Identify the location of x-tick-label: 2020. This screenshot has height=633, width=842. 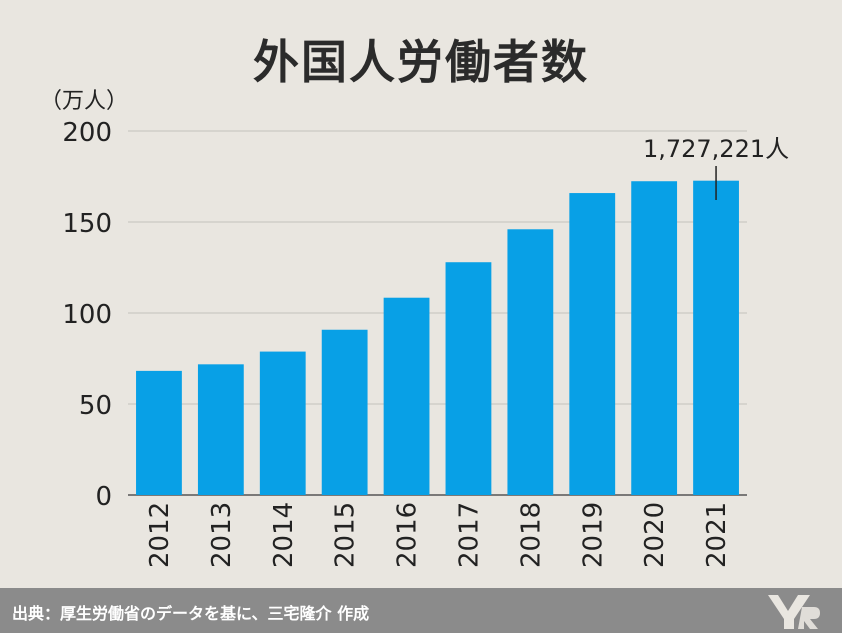
(655, 535).